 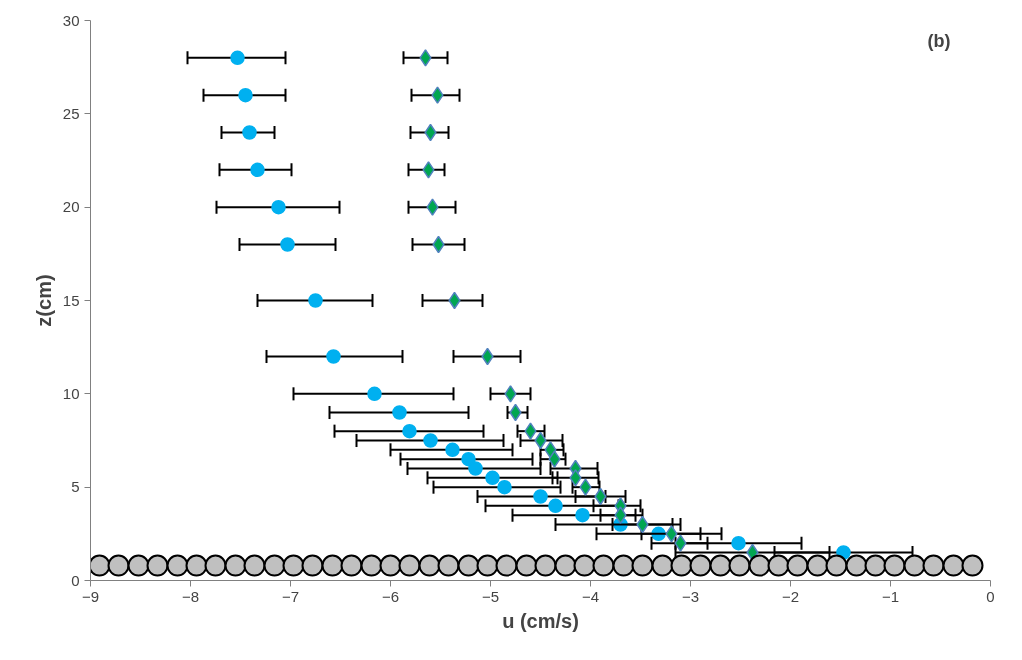 What do you see at coordinates (71, 300) in the screenshot?
I see `y-tick-label: 15` at bounding box center [71, 300].